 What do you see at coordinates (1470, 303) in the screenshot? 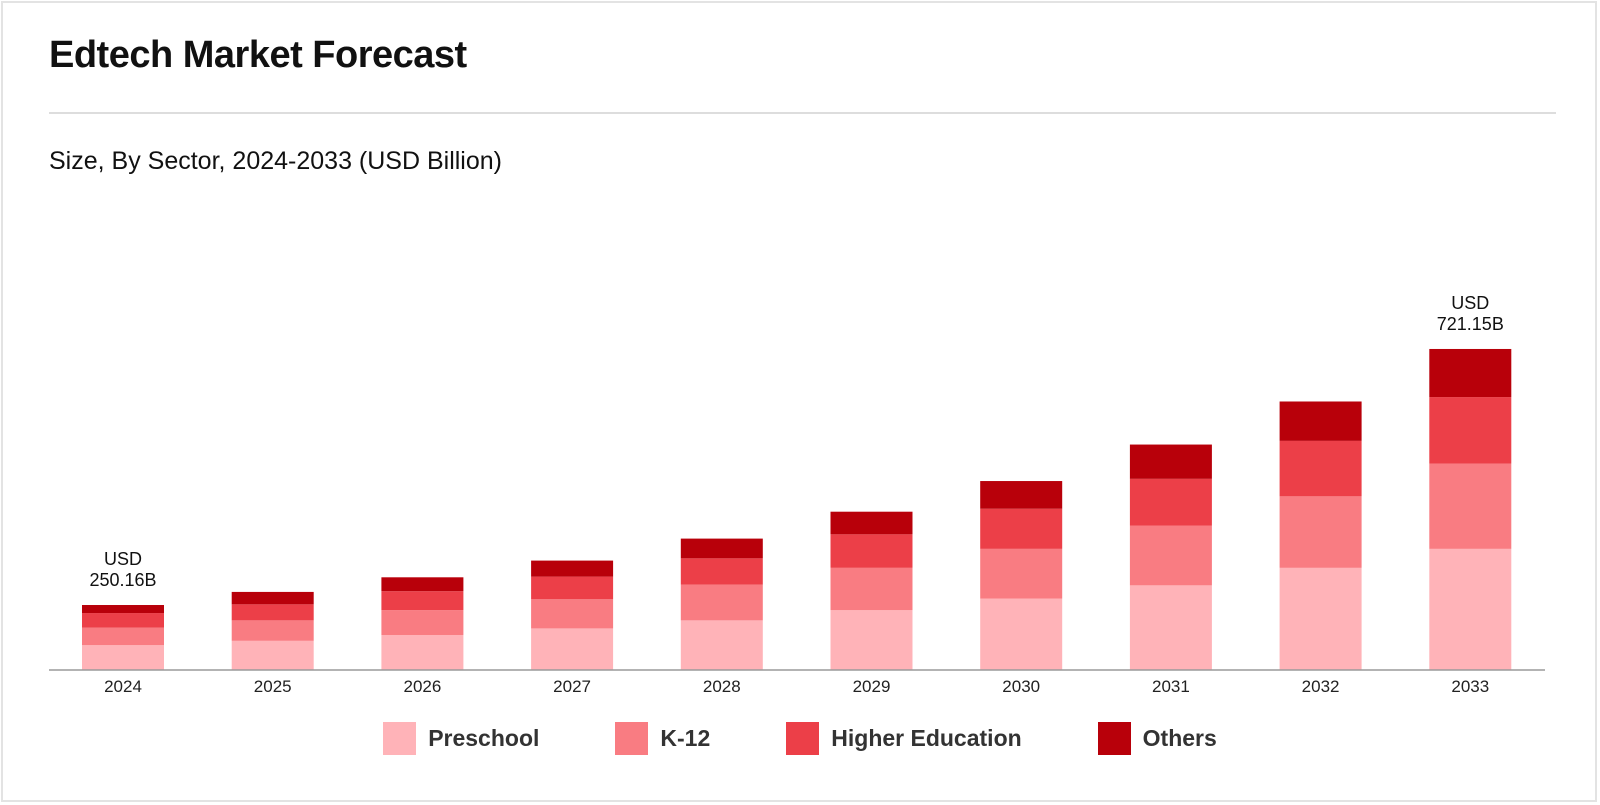
I see `total-label-2033-line-1: USD` at bounding box center [1470, 303].